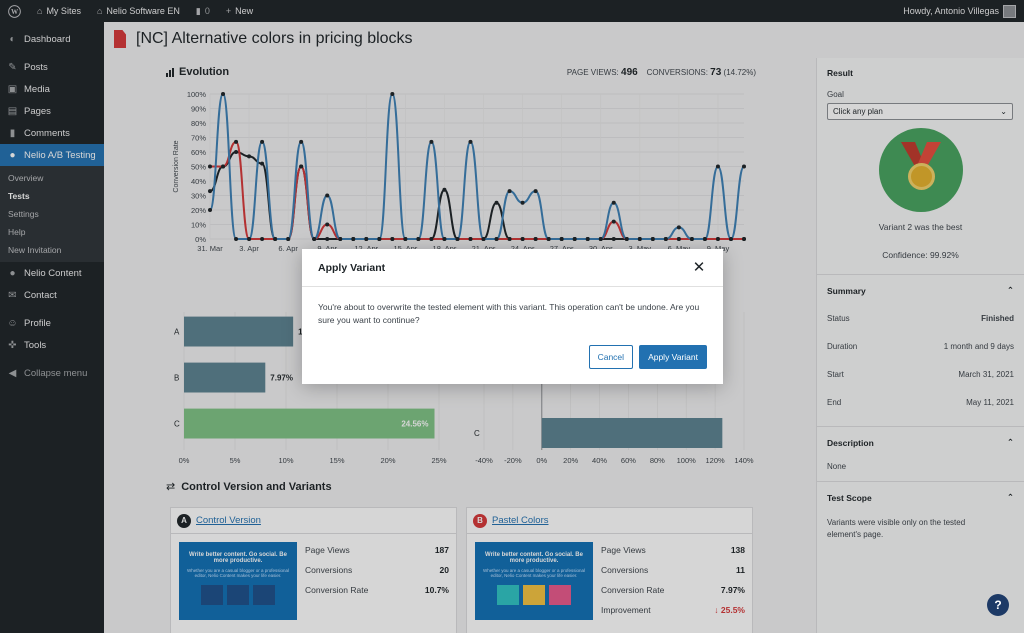 This screenshot has height=633, width=1024. Describe the element at coordinates (737, 550) in the screenshot. I see `stat-value: 138` at that location.